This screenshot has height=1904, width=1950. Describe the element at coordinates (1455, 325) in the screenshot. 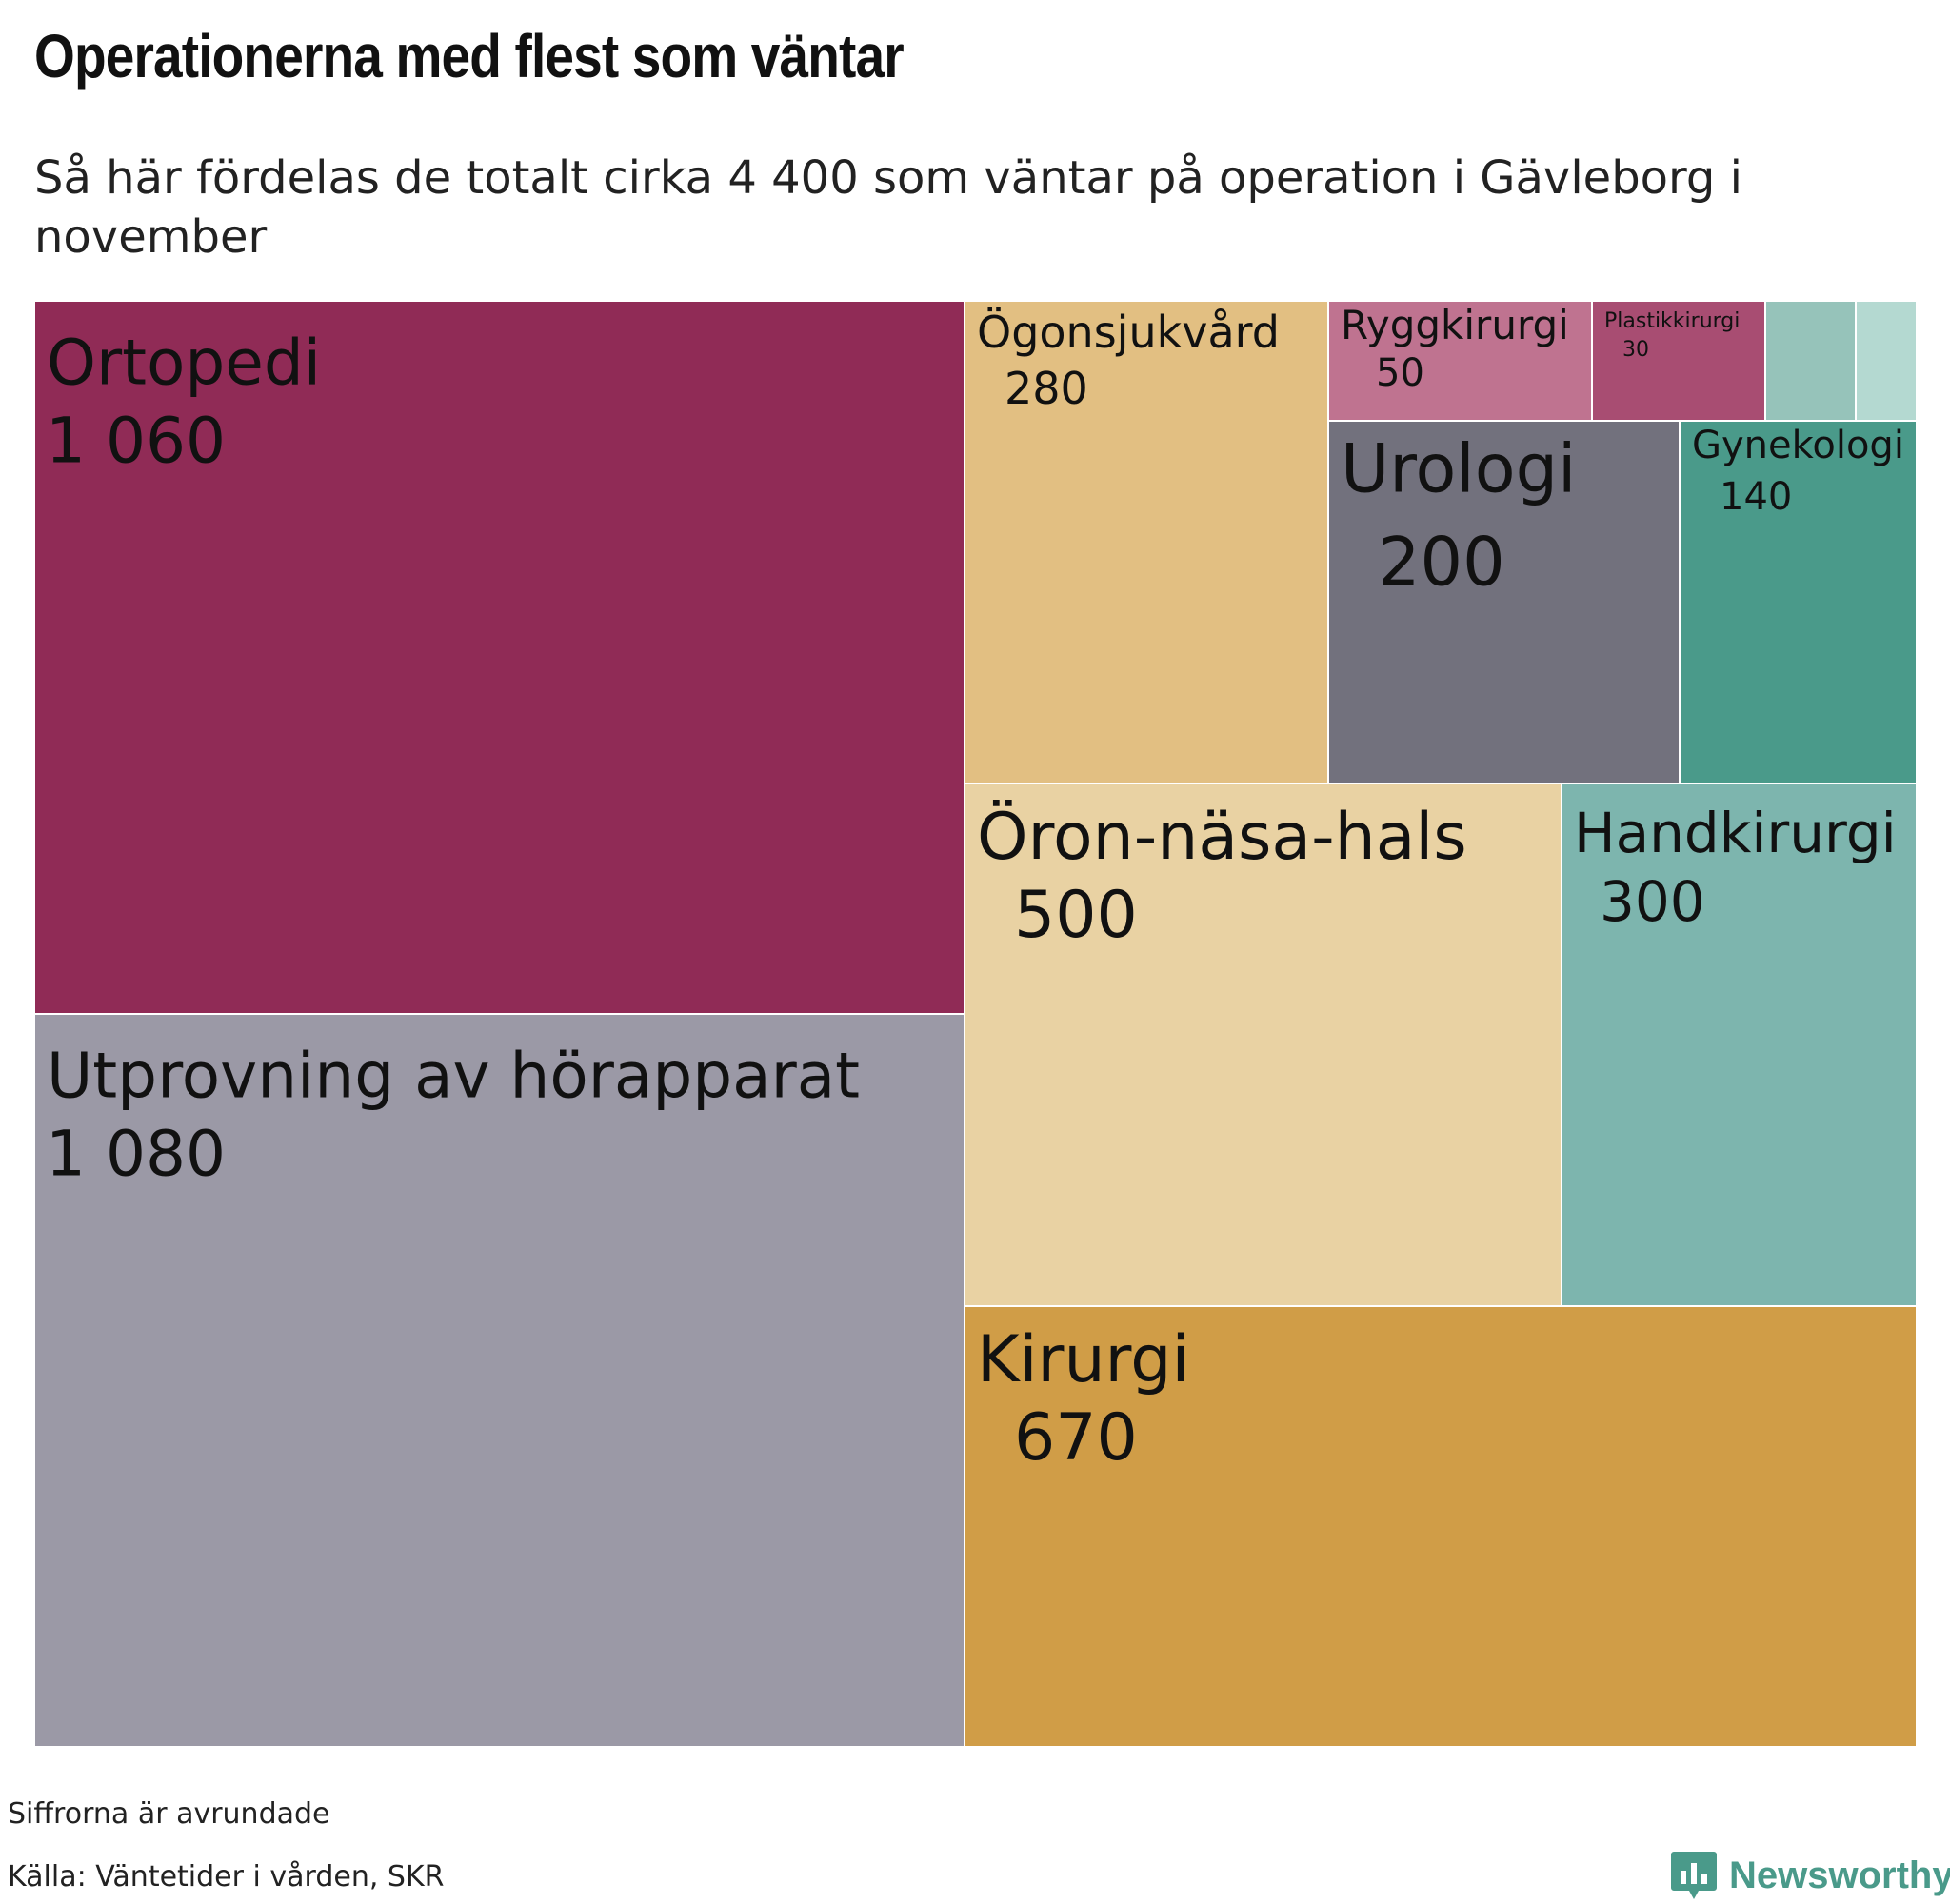

I see `treemap-label-ryggkirurgi: Ryggkirurgi` at that location.